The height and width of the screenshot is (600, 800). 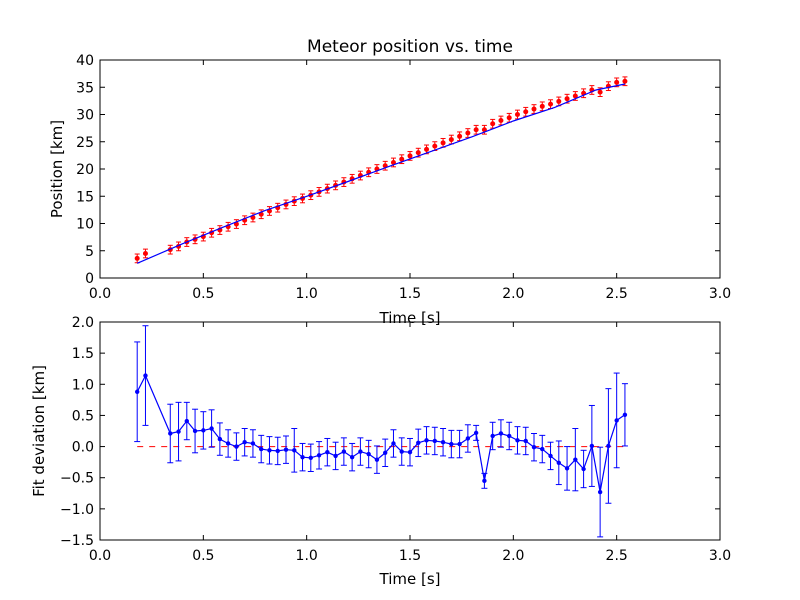 What do you see at coordinates (410, 47) in the screenshot?
I see `chart-title: Meteor position vs. time` at bounding box center [410, 47].